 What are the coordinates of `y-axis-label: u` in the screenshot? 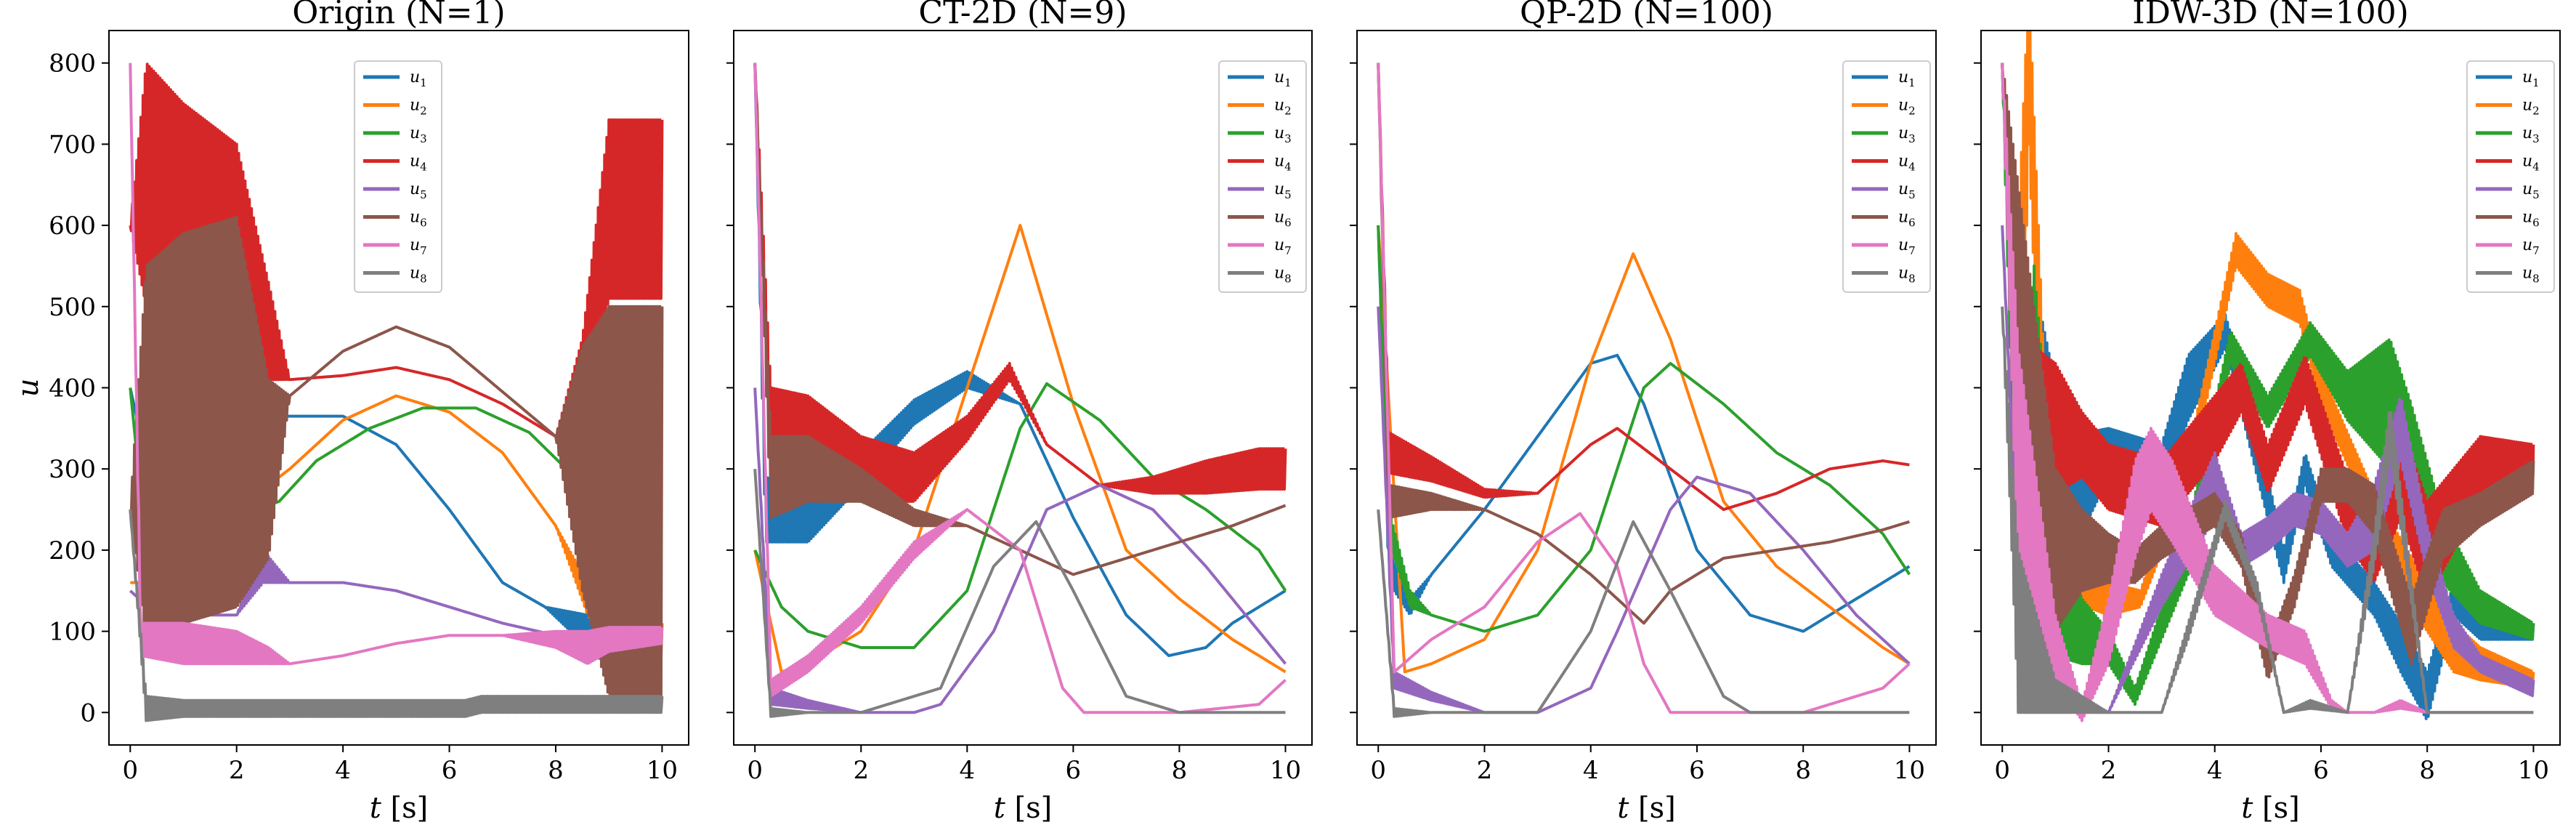 It's located at (28, 389).